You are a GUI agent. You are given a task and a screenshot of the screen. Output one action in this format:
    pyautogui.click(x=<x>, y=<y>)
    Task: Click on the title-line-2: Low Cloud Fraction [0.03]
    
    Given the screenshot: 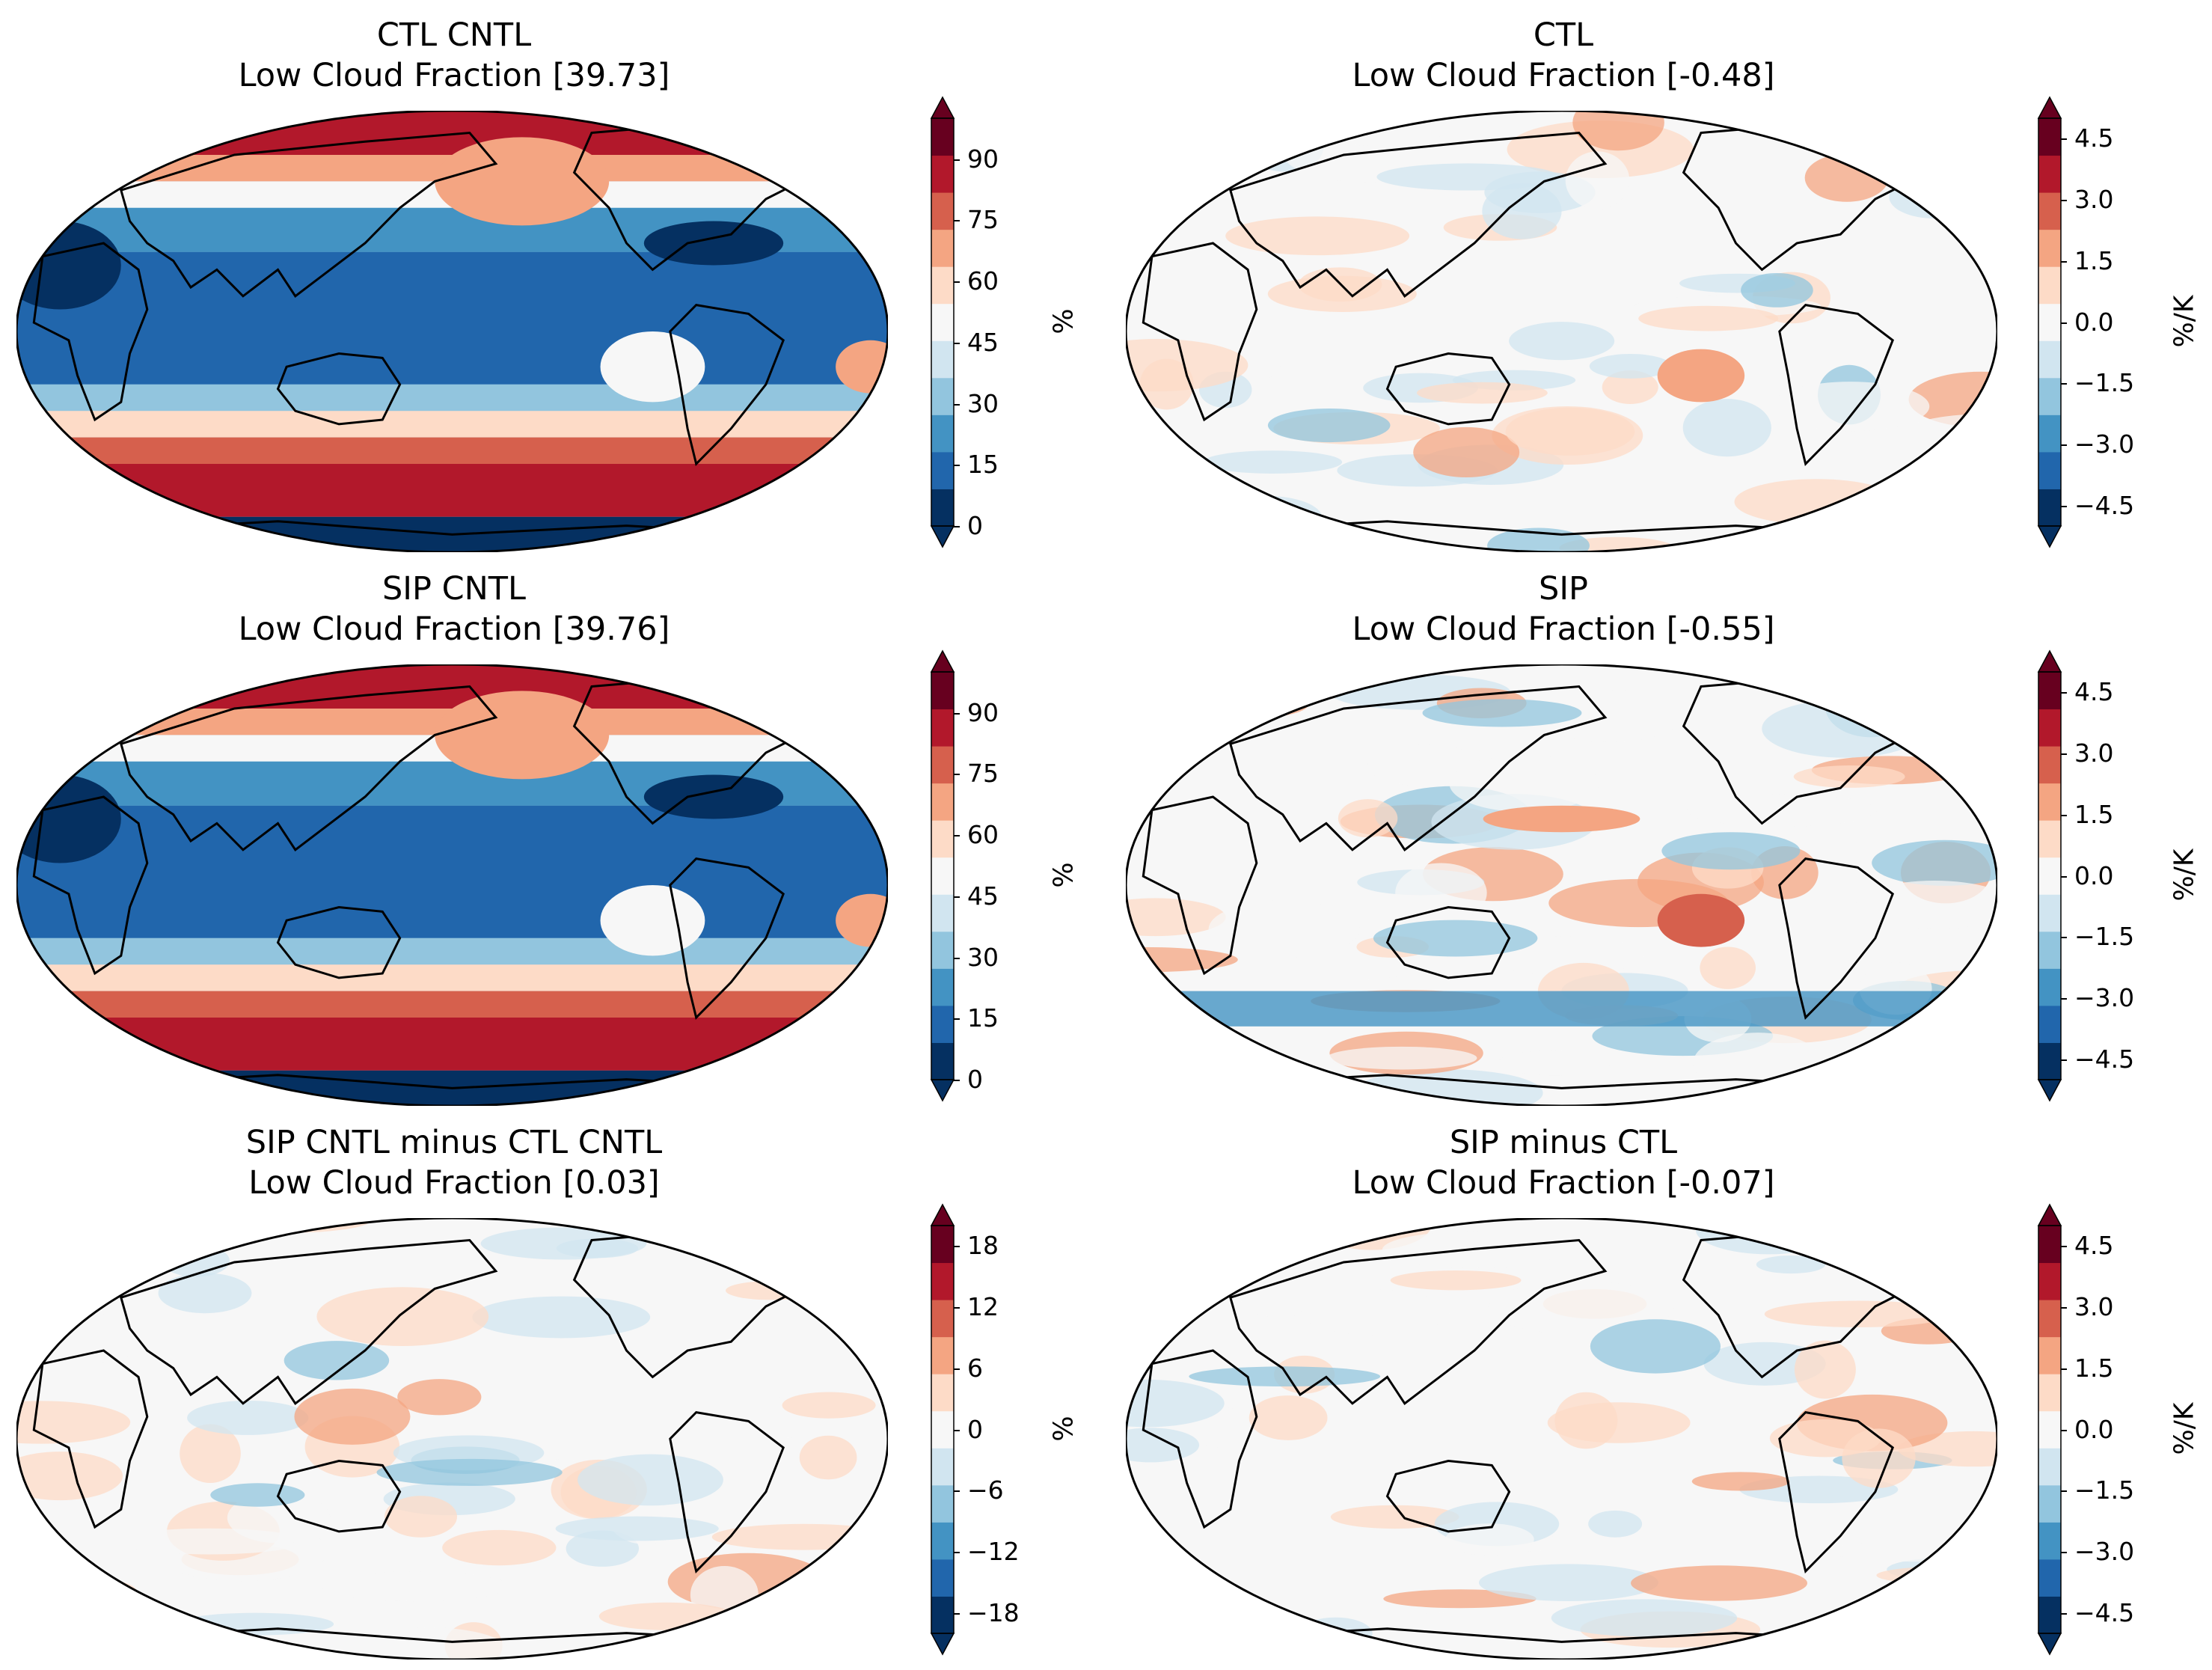 What is the action you would take?
    pyautogui.click(x=454, y=1183)
    